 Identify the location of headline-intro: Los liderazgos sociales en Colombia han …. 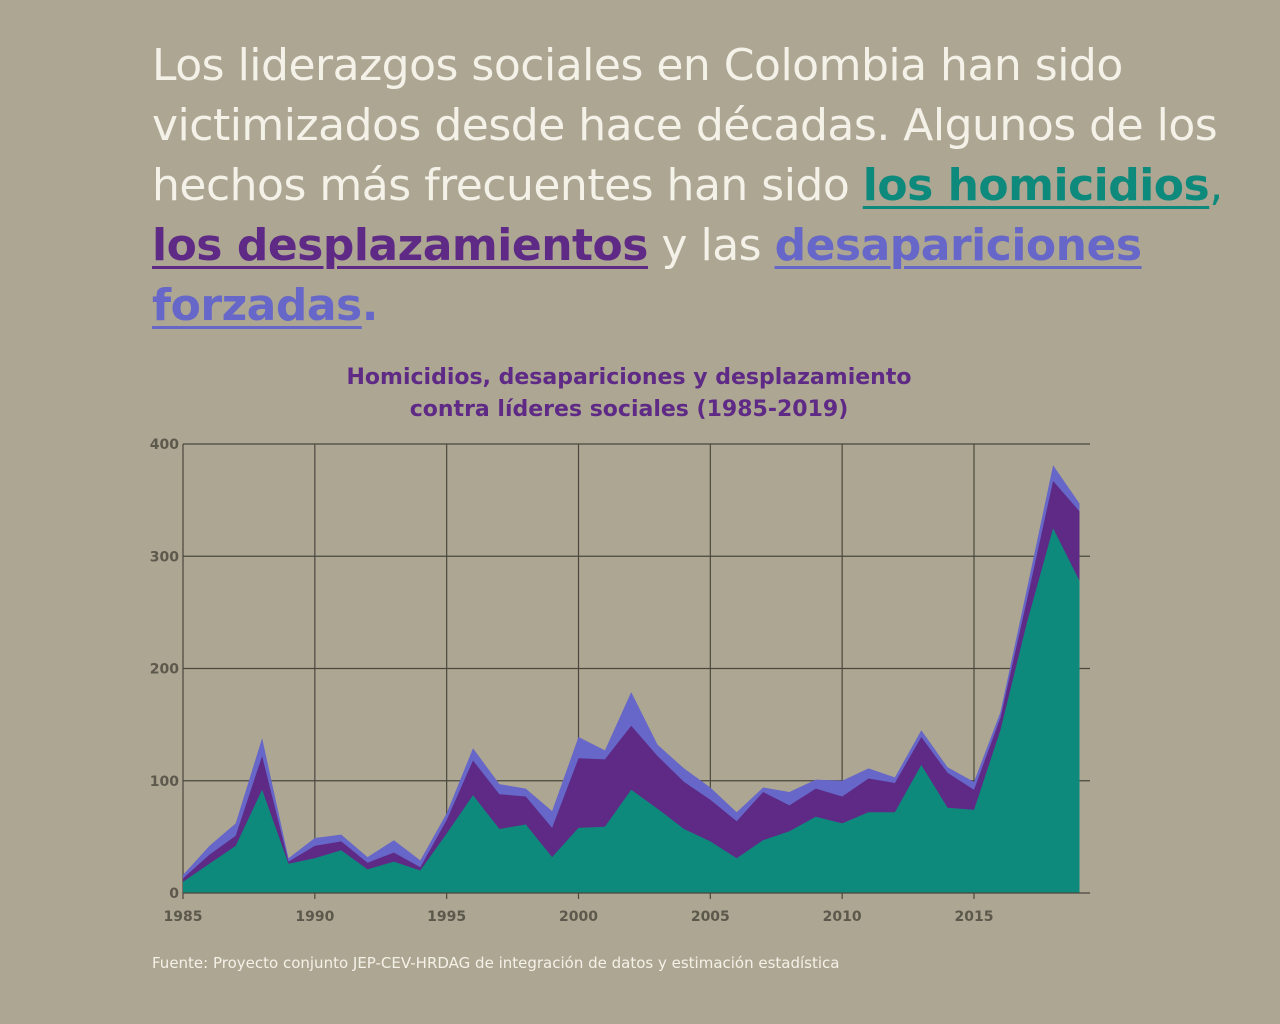
(685, 125).